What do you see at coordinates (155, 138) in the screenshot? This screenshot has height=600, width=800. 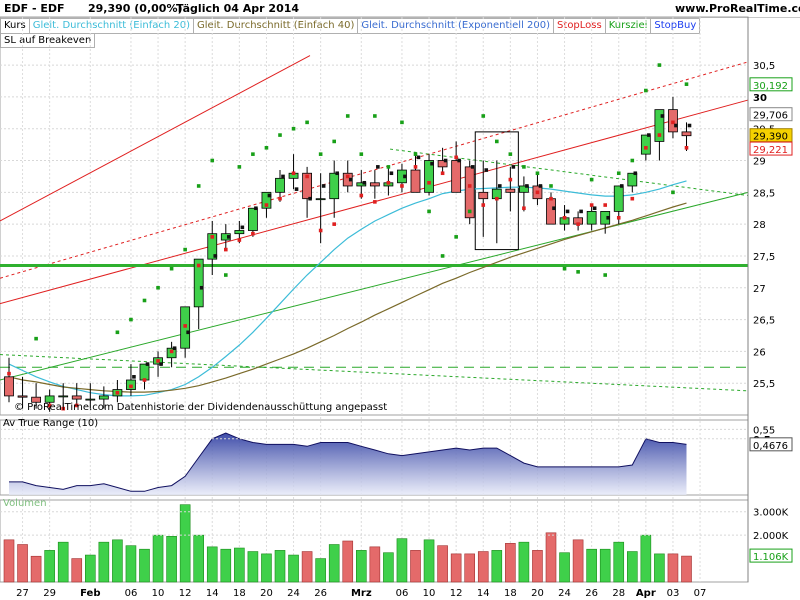 I see `trend-line-channel-top` at bounding box center [155, 138].